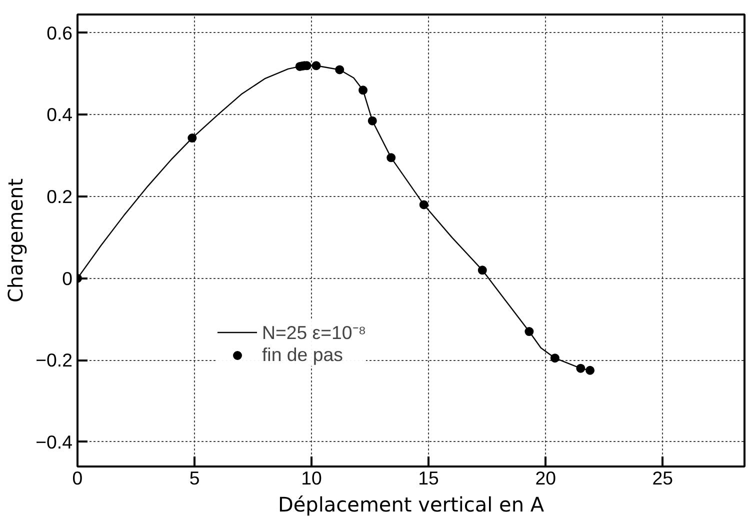  I want to click on y-tick-label: 0.6, so click(59, 33).